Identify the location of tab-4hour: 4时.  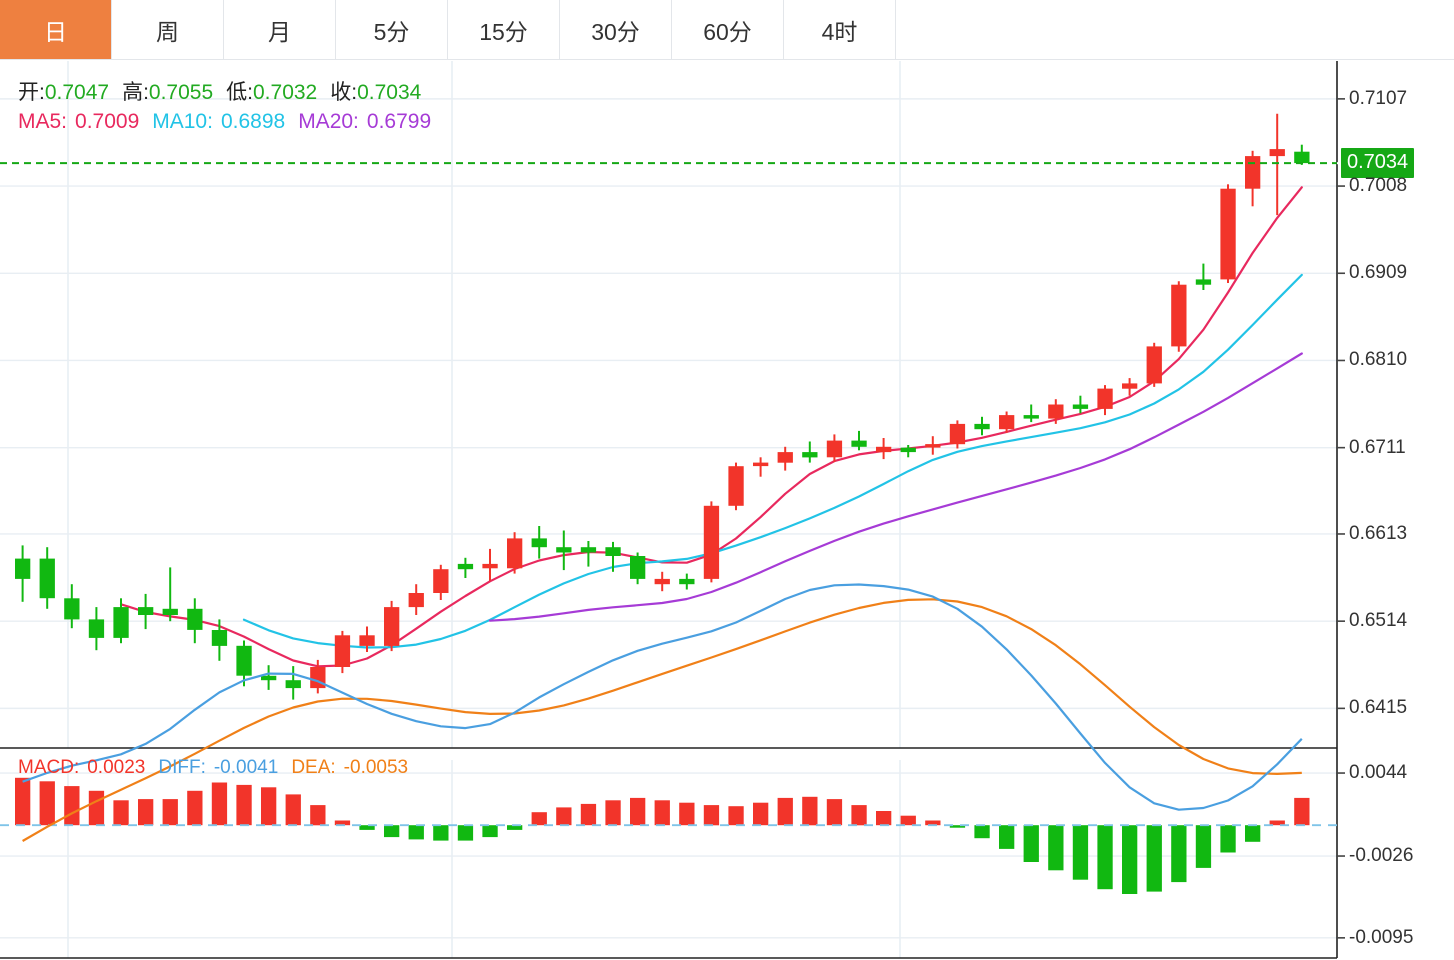
(840, 29).